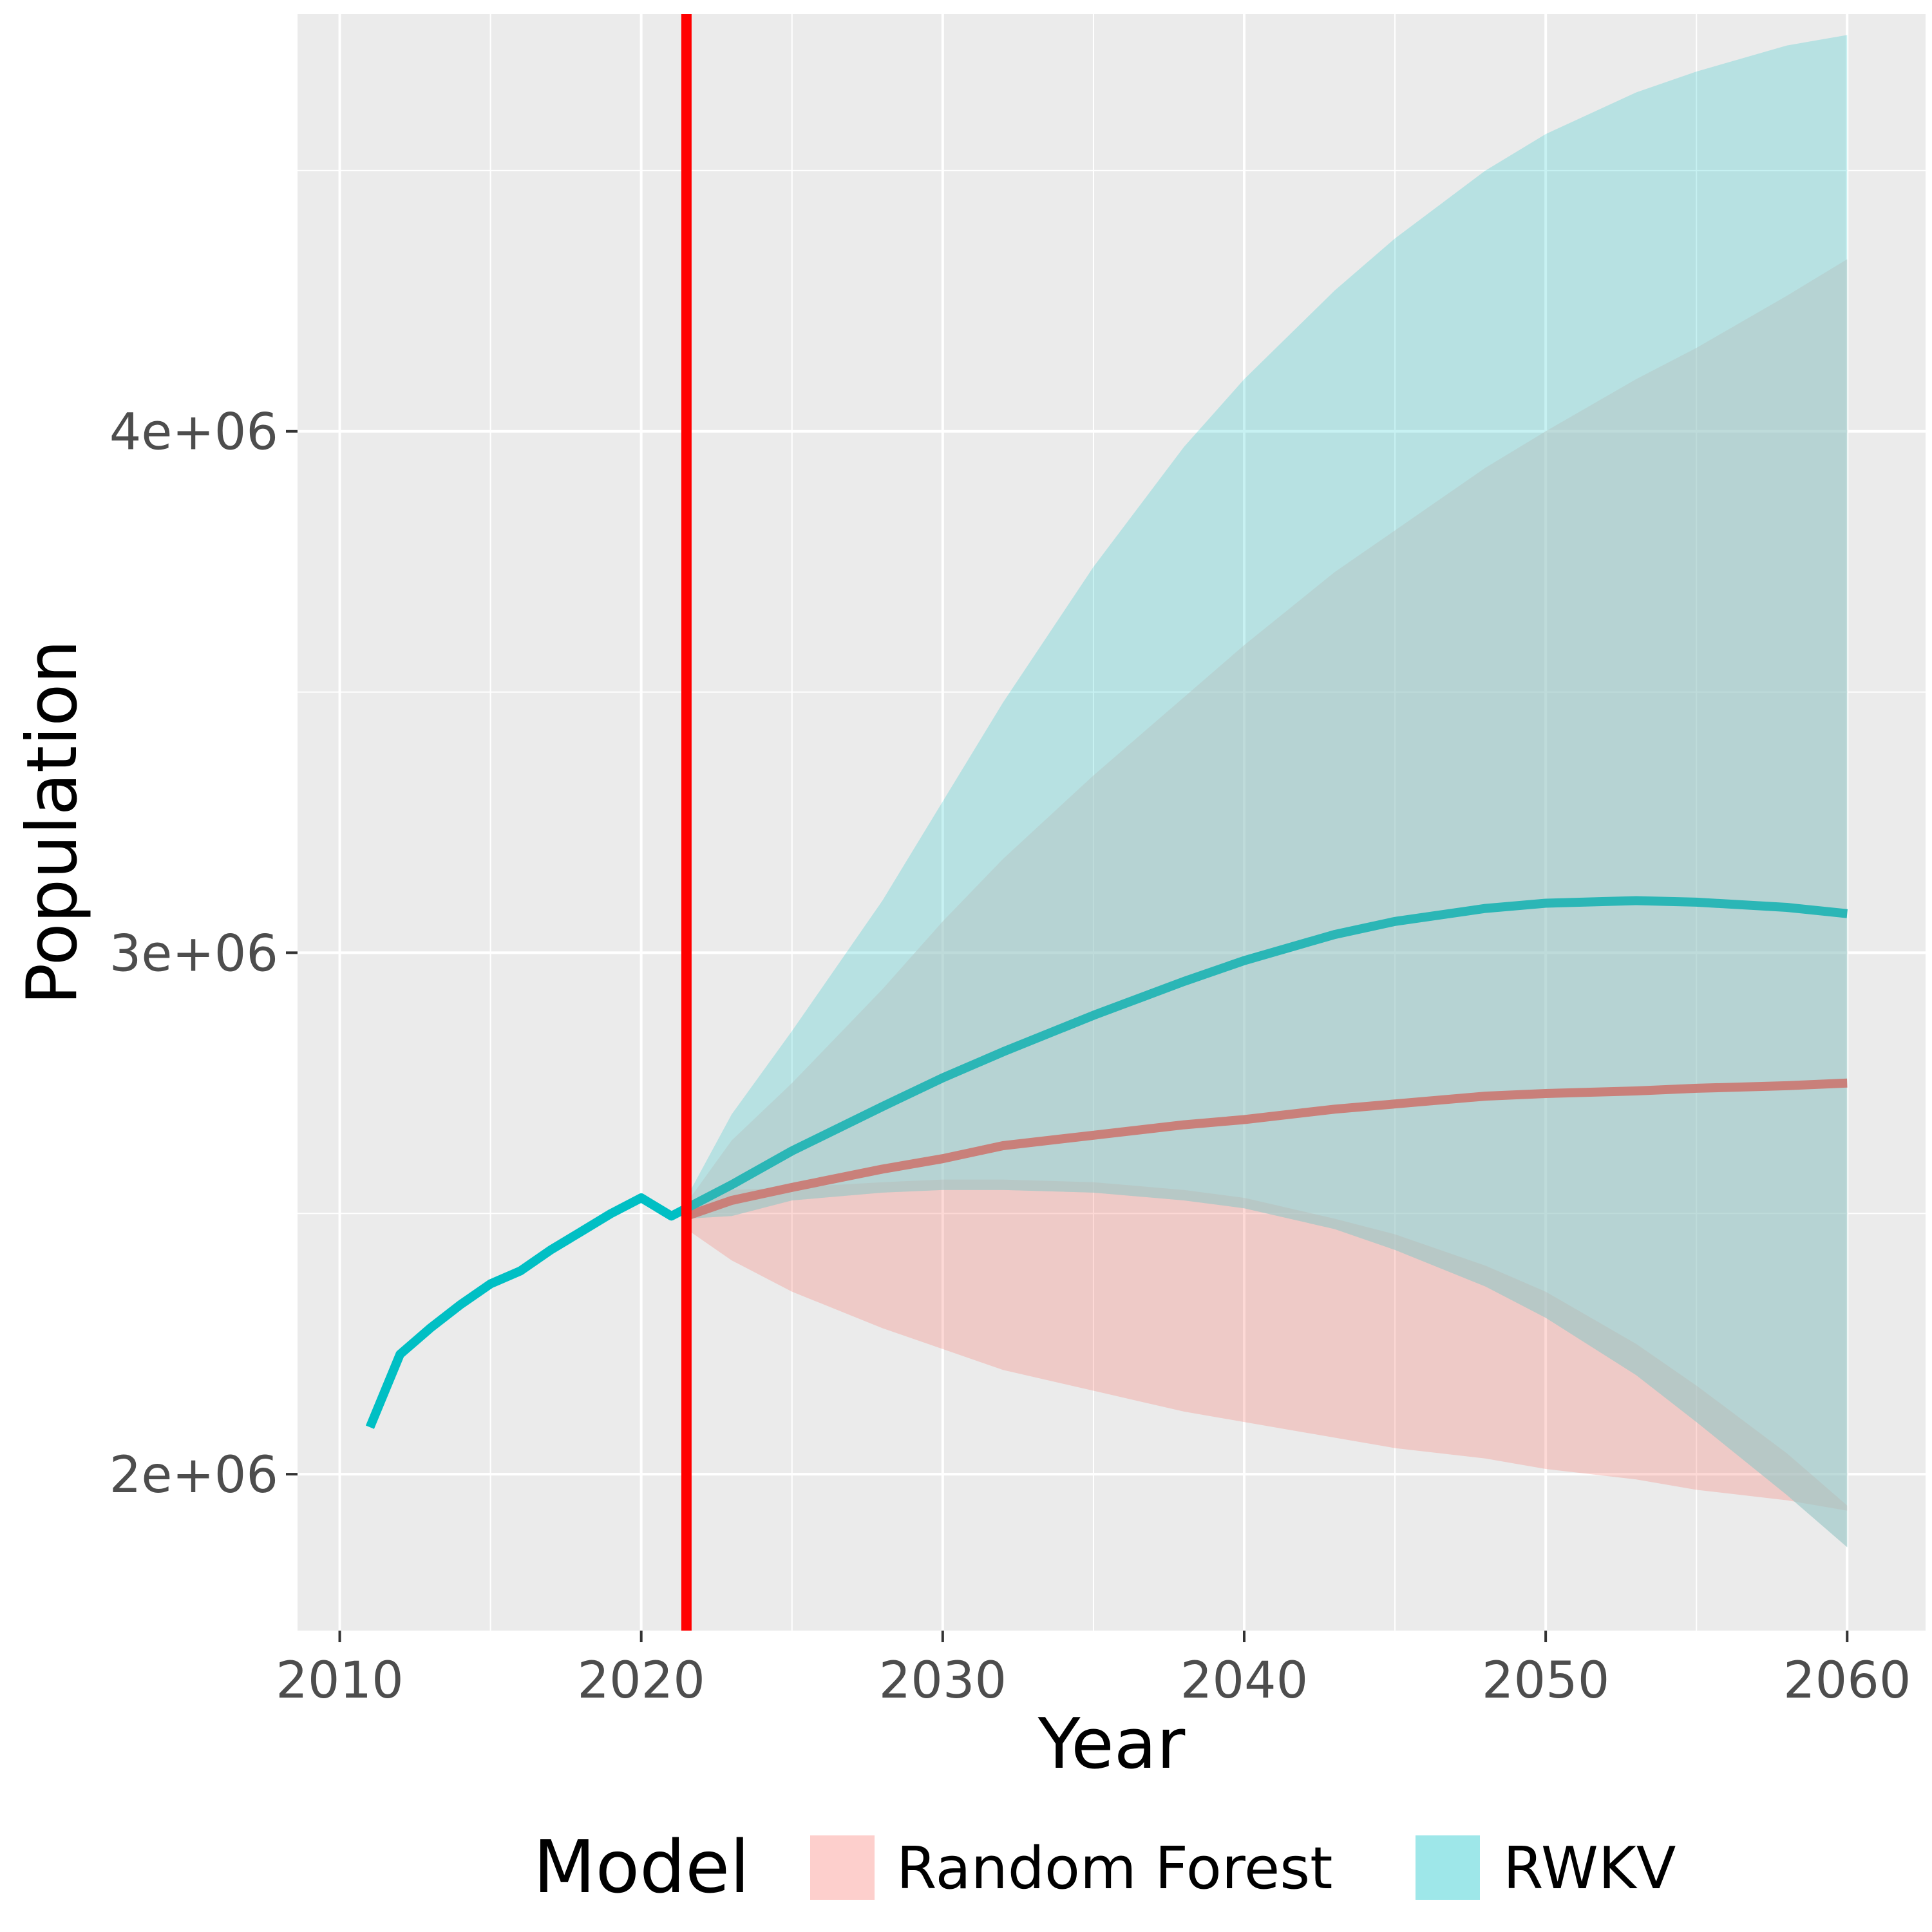  I want to click on legend: Model Random Forest RWKV, so click(1104, 1867).